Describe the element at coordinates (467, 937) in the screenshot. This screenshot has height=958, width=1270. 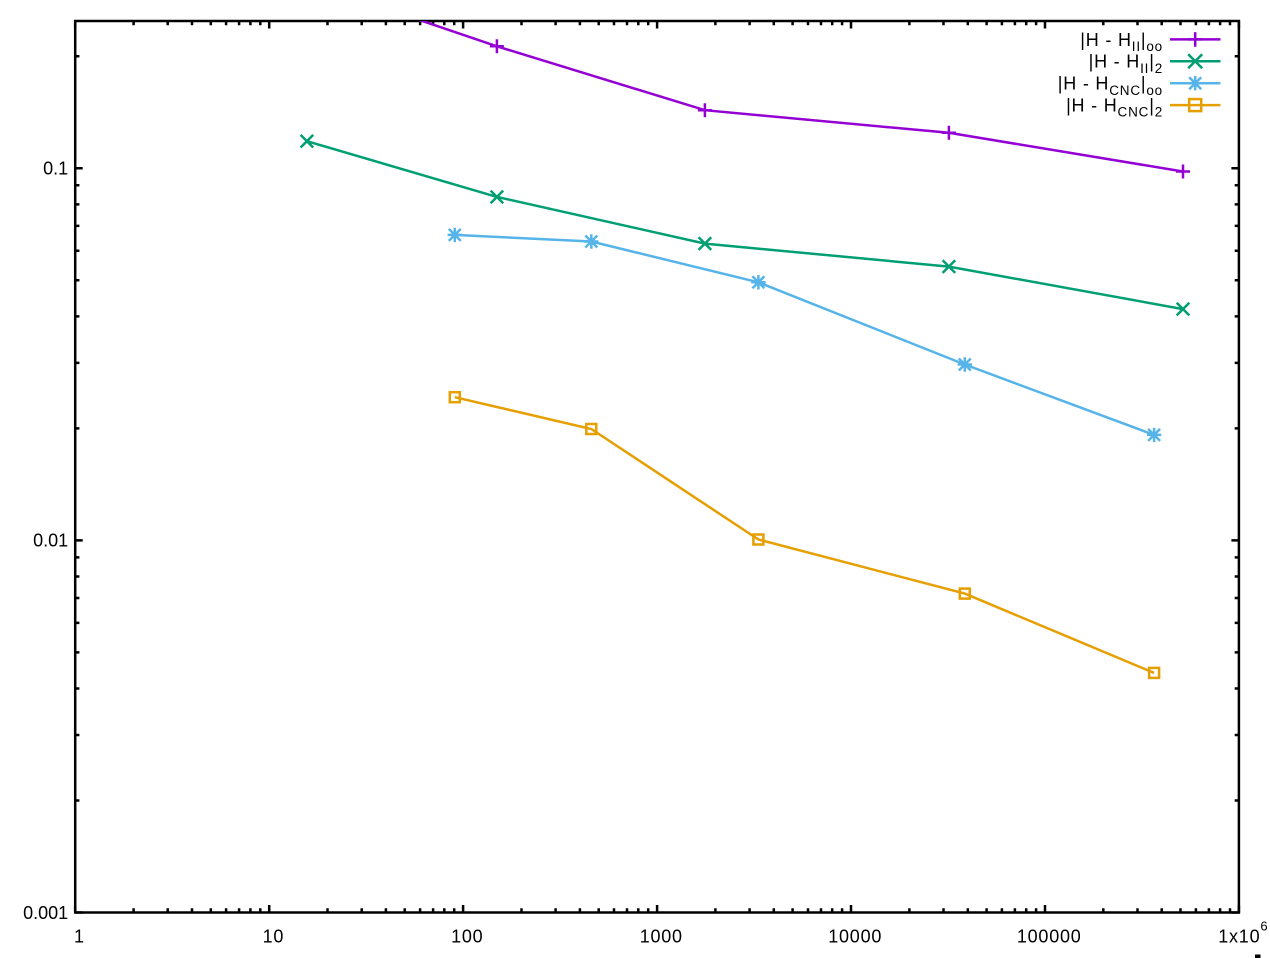
I see `svg-text: 100` at that location.